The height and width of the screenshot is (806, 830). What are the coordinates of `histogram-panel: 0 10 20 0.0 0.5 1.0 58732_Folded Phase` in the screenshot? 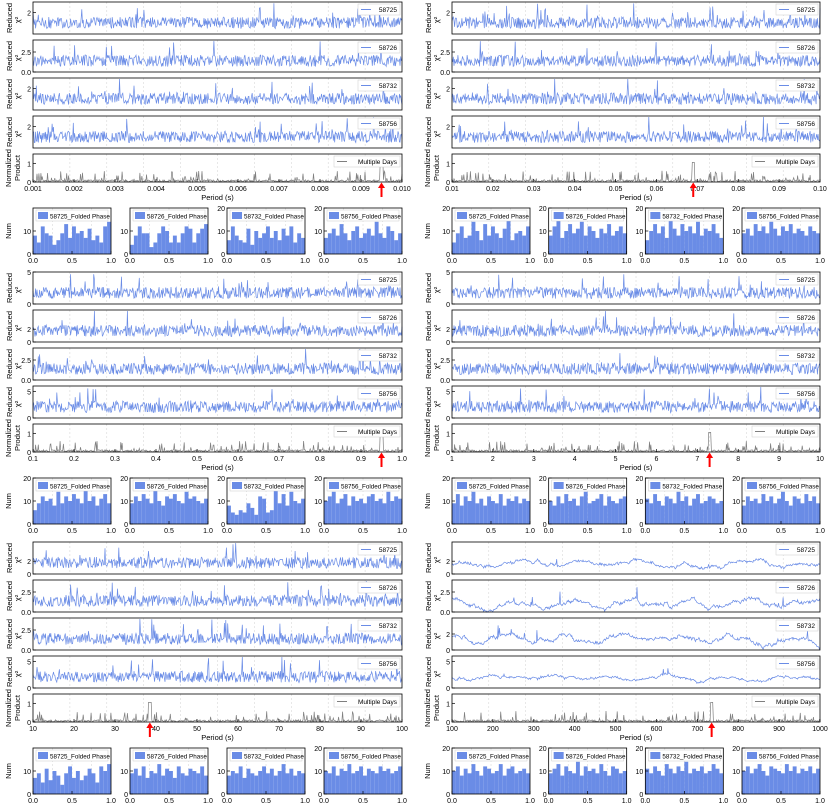 It's located at (682, 505).